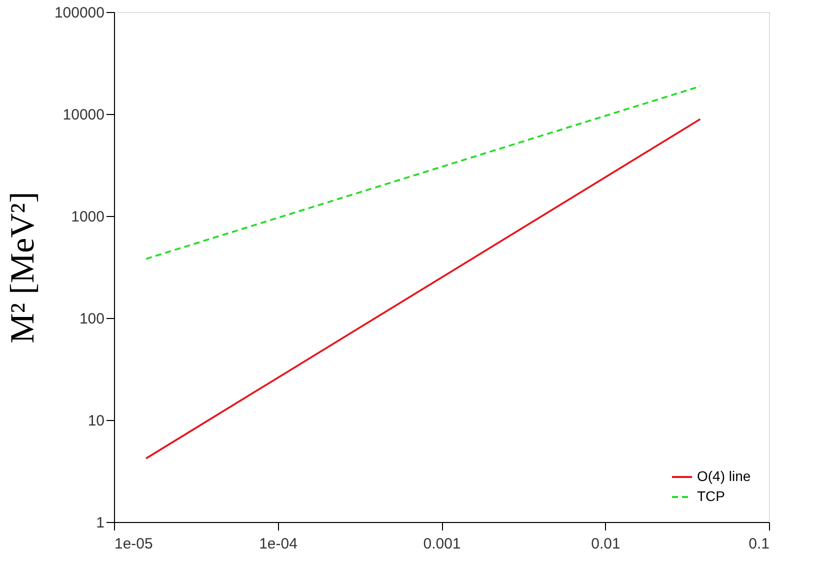 The width and height of the screenshot is (827, 569). I want to click on x-tick-label: 0.01, so click(605, 544).